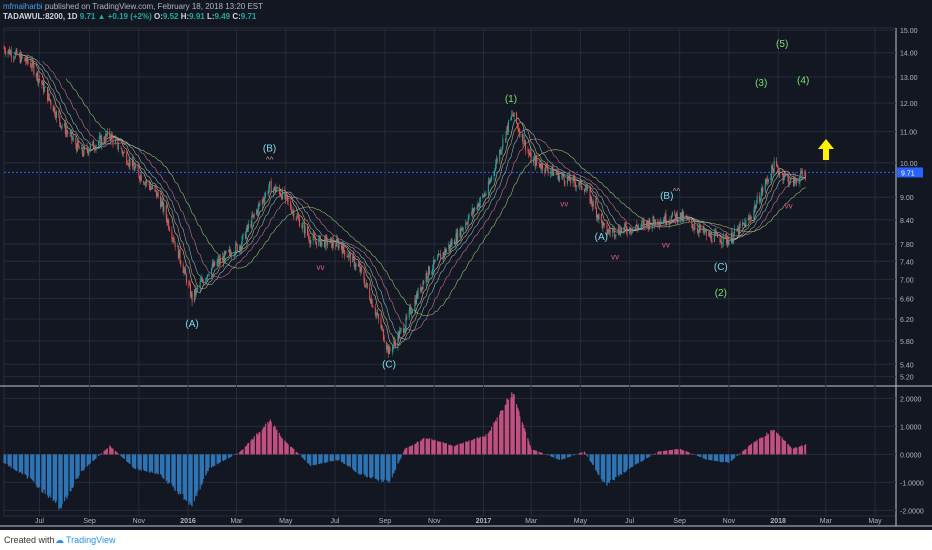 This screenshot has width=932, height=550. I want to click on author-link: mfmalharbi, so click(23, 6).